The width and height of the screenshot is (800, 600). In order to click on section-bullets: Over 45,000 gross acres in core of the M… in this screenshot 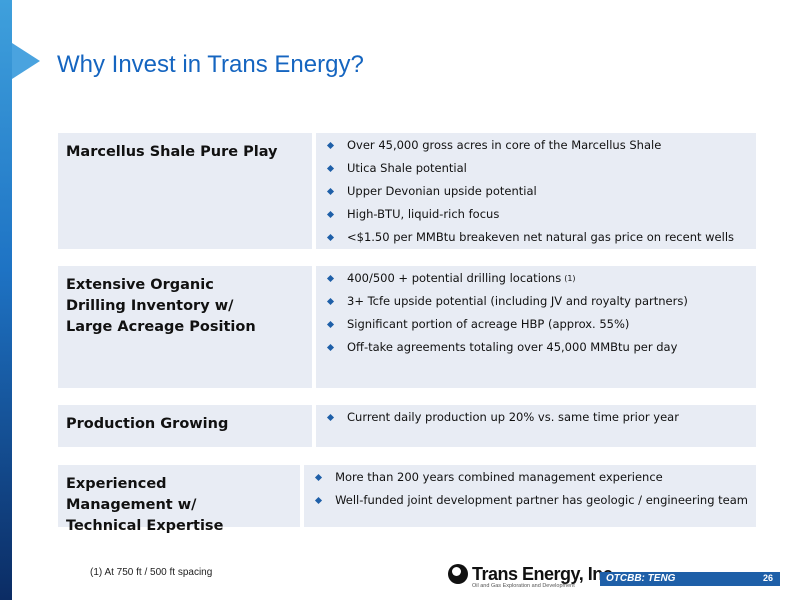, I will do `click(536, 191)`.